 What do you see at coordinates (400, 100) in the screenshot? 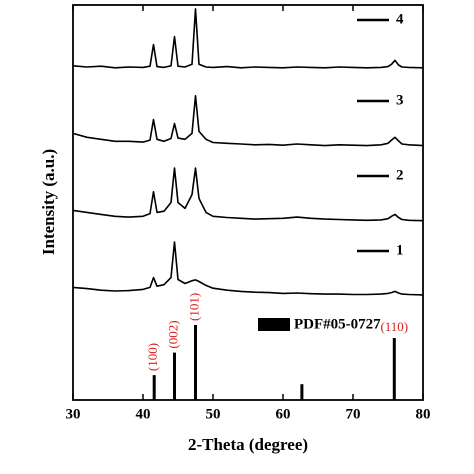
I see `legend-label: 3` at bounding box center [400, 100].